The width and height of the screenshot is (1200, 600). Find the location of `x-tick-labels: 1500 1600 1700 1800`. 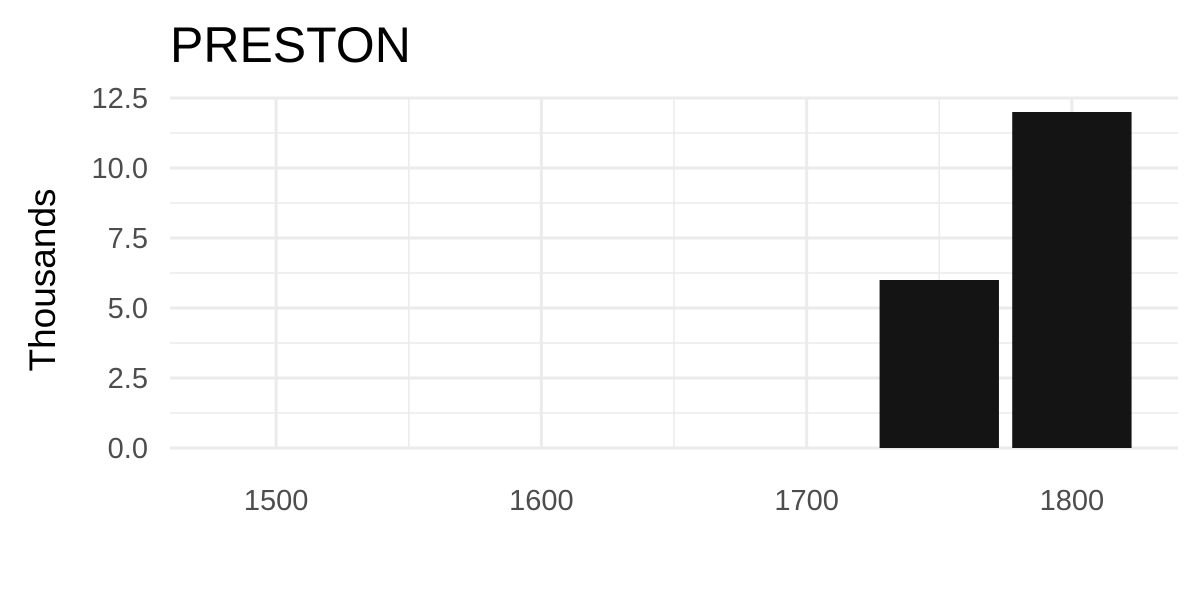

x-tick-labels: 1500 1600 1700 1800 is located at coordinates (674, 501).